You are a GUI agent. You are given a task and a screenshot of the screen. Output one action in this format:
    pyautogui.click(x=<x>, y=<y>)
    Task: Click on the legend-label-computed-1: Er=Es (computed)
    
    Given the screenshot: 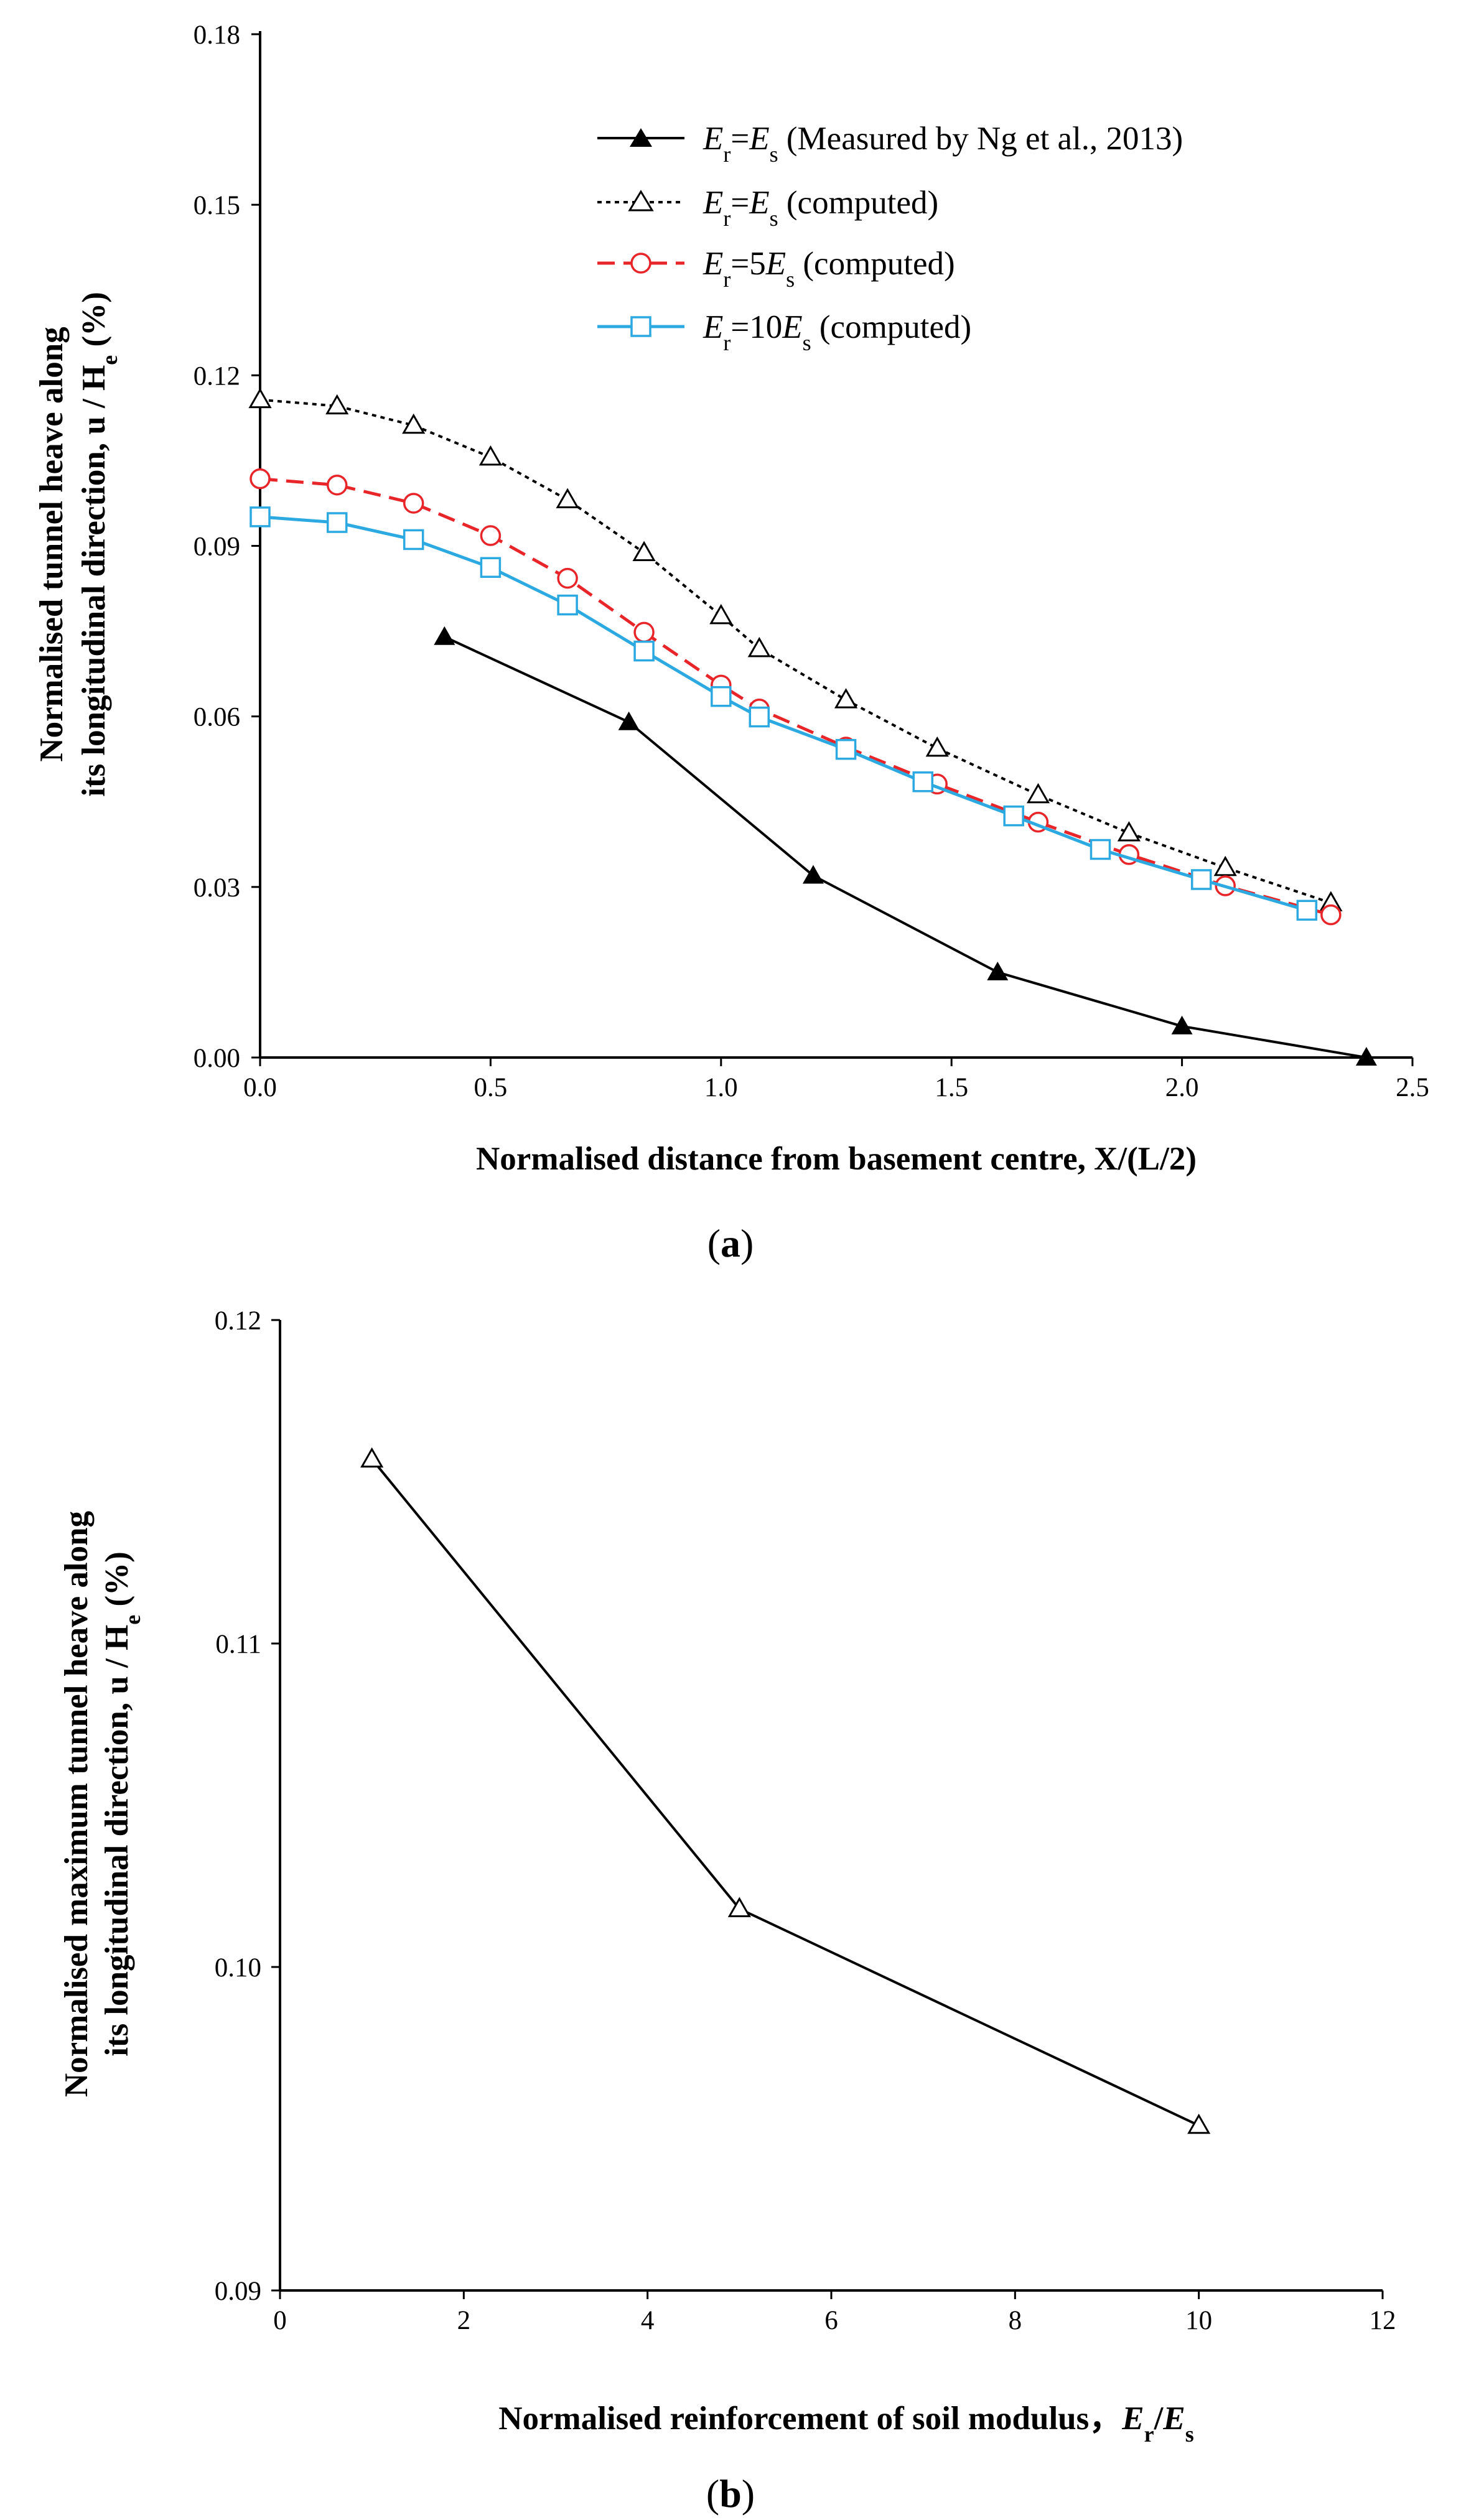 What is the action you would take?
    pyautogui.click(x=820, y=208)
    